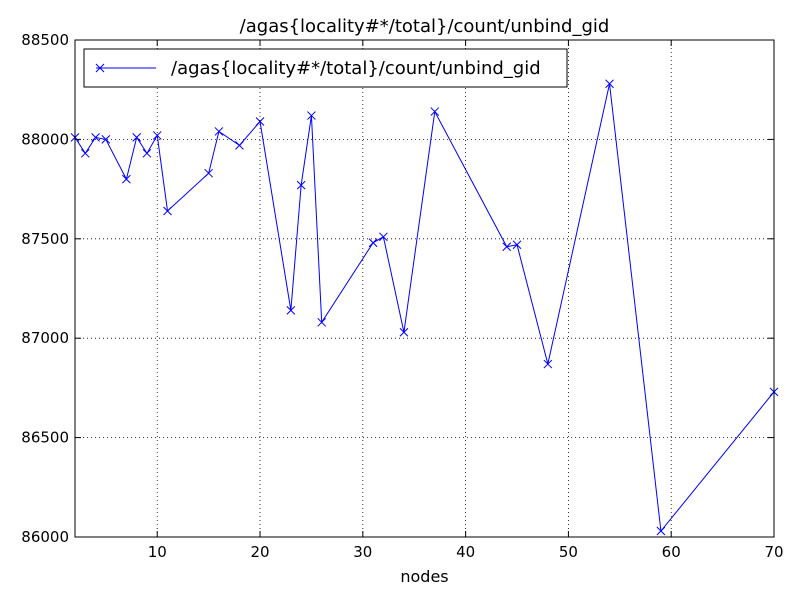 The width and height of the screenshot is (800, 604). What do you see at coordinates (45, 537) in the screenshot?
I see `y-tick-label: 86000` at bounding box center [45, 537].